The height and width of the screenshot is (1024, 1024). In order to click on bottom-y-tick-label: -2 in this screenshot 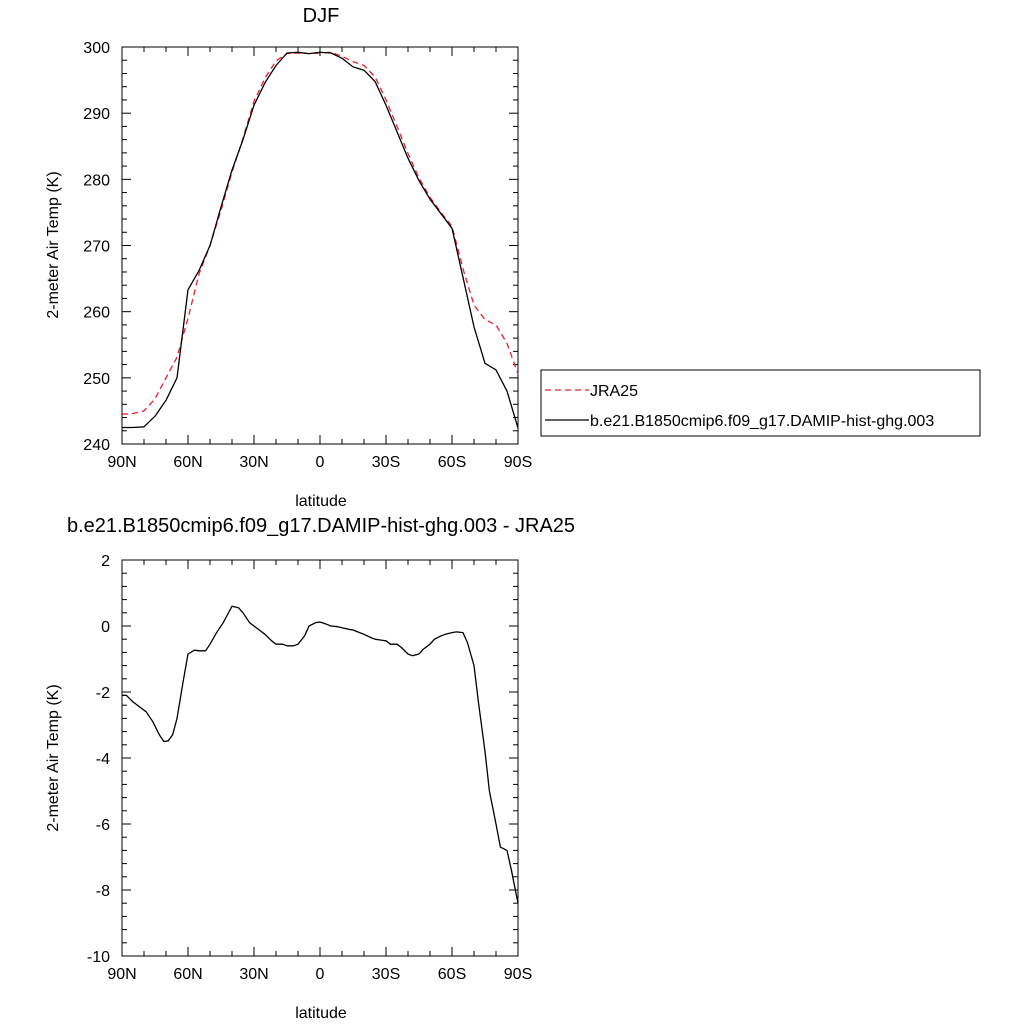, I will do `click(103, 693)`.